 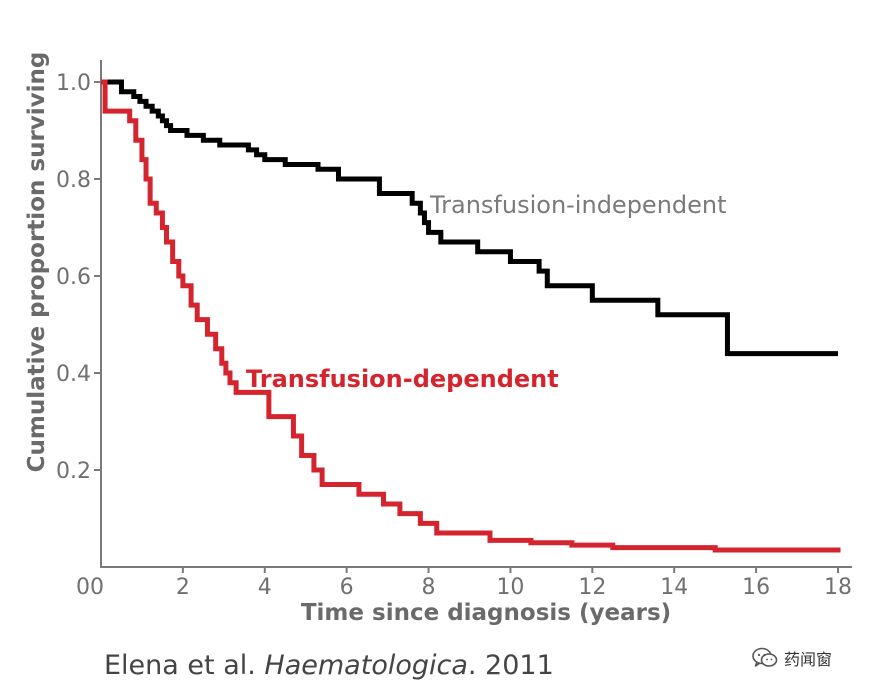 I want to click on y-tick-label: 0.4, so click(x=73, y=374).